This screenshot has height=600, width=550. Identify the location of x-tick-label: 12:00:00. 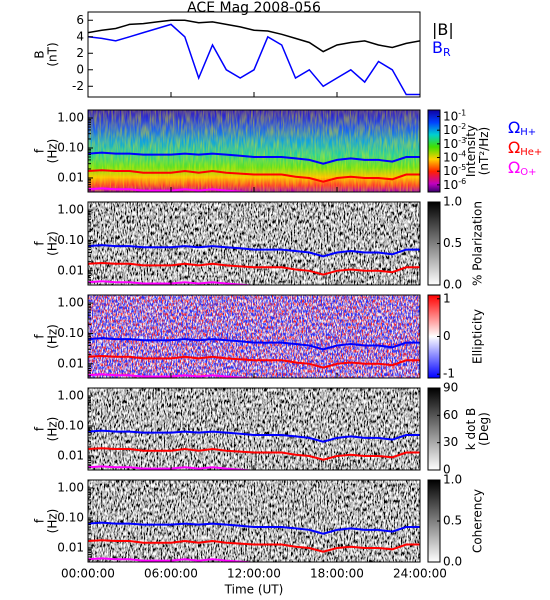
(254, 574).